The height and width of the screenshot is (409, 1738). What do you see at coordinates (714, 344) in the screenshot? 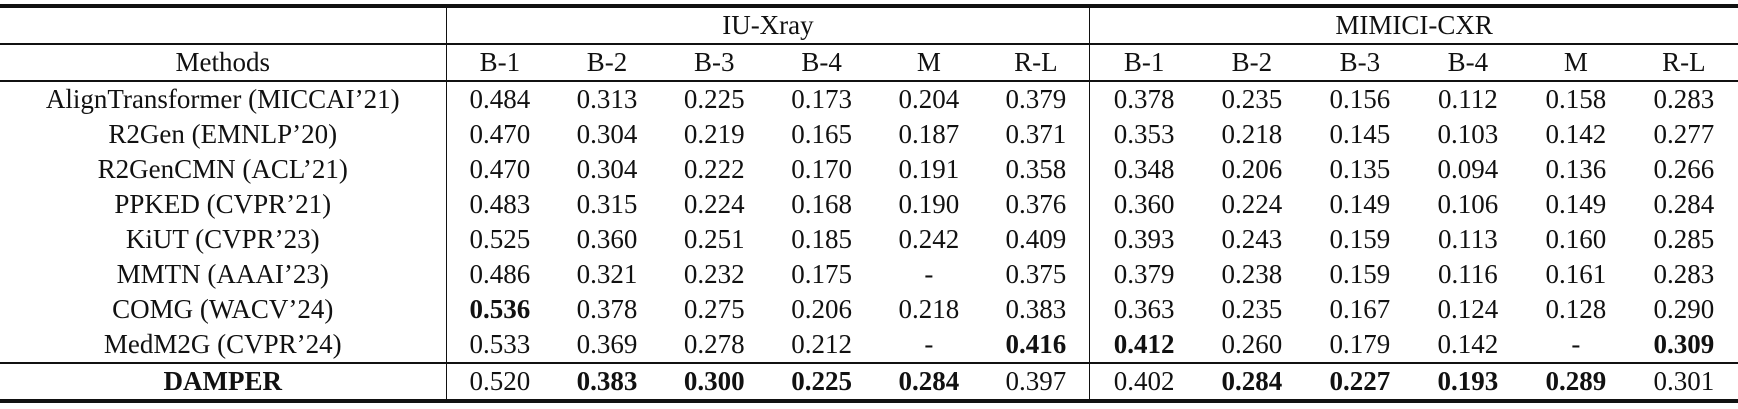
I see `metric-cell: 0.278` at bounding box center [714, 344].